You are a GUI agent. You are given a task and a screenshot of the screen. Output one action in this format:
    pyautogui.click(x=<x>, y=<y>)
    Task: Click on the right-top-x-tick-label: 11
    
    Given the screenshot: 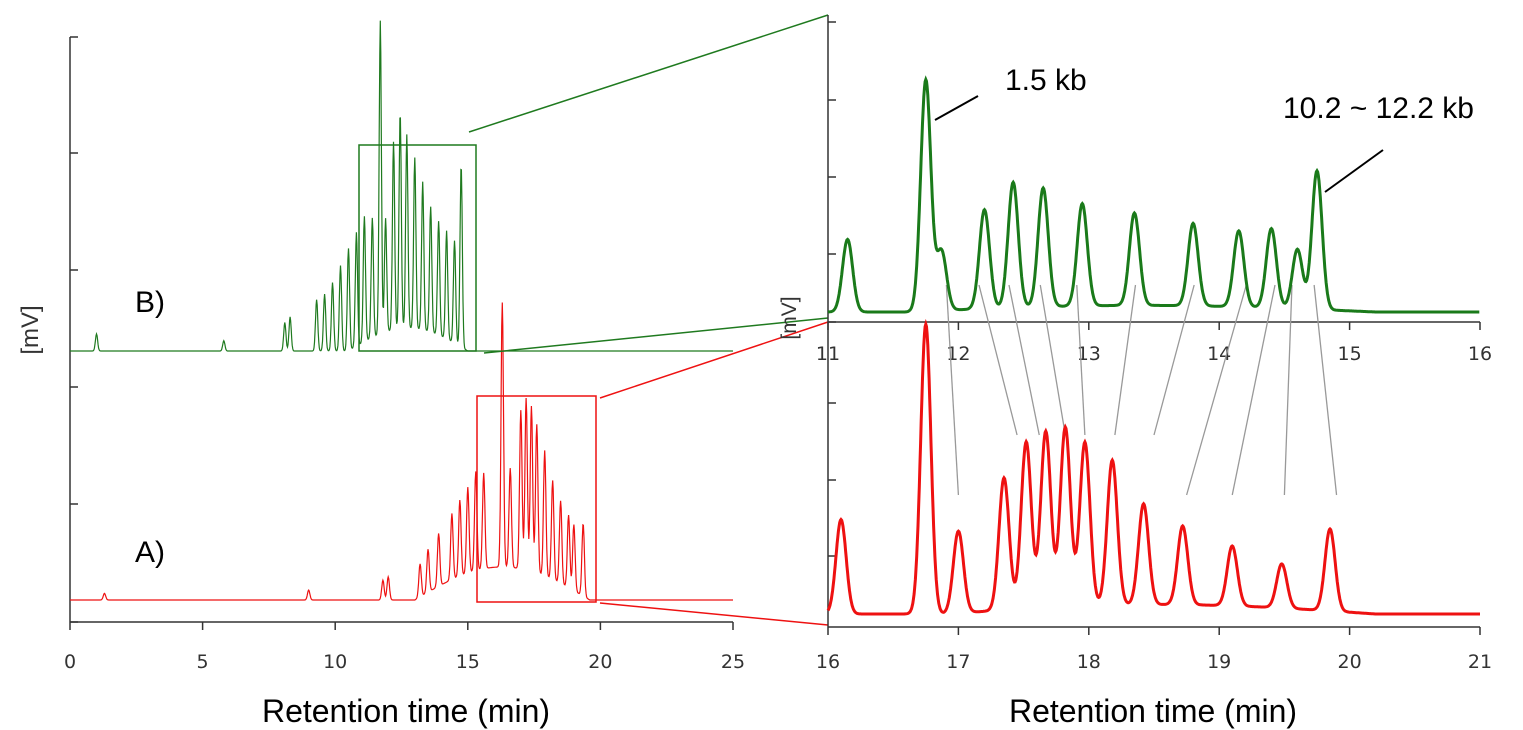 What is the action you would take?
    pyautogui.click(x=828, y=354)
    